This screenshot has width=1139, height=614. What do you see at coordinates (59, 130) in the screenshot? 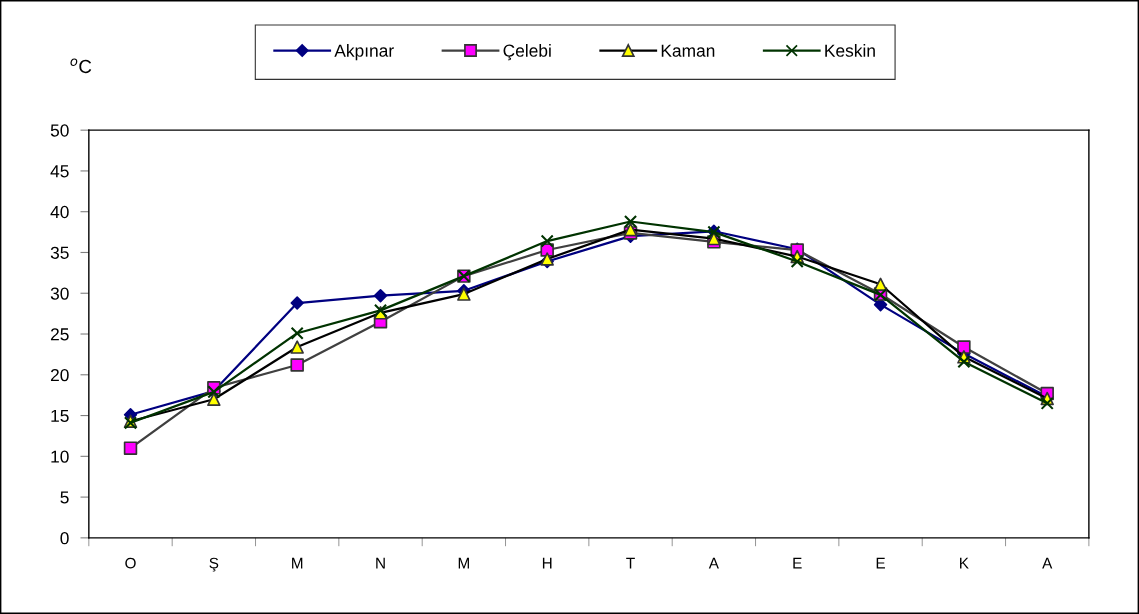
I see `y-tick-label: 50` at bounding box center [59, 130].